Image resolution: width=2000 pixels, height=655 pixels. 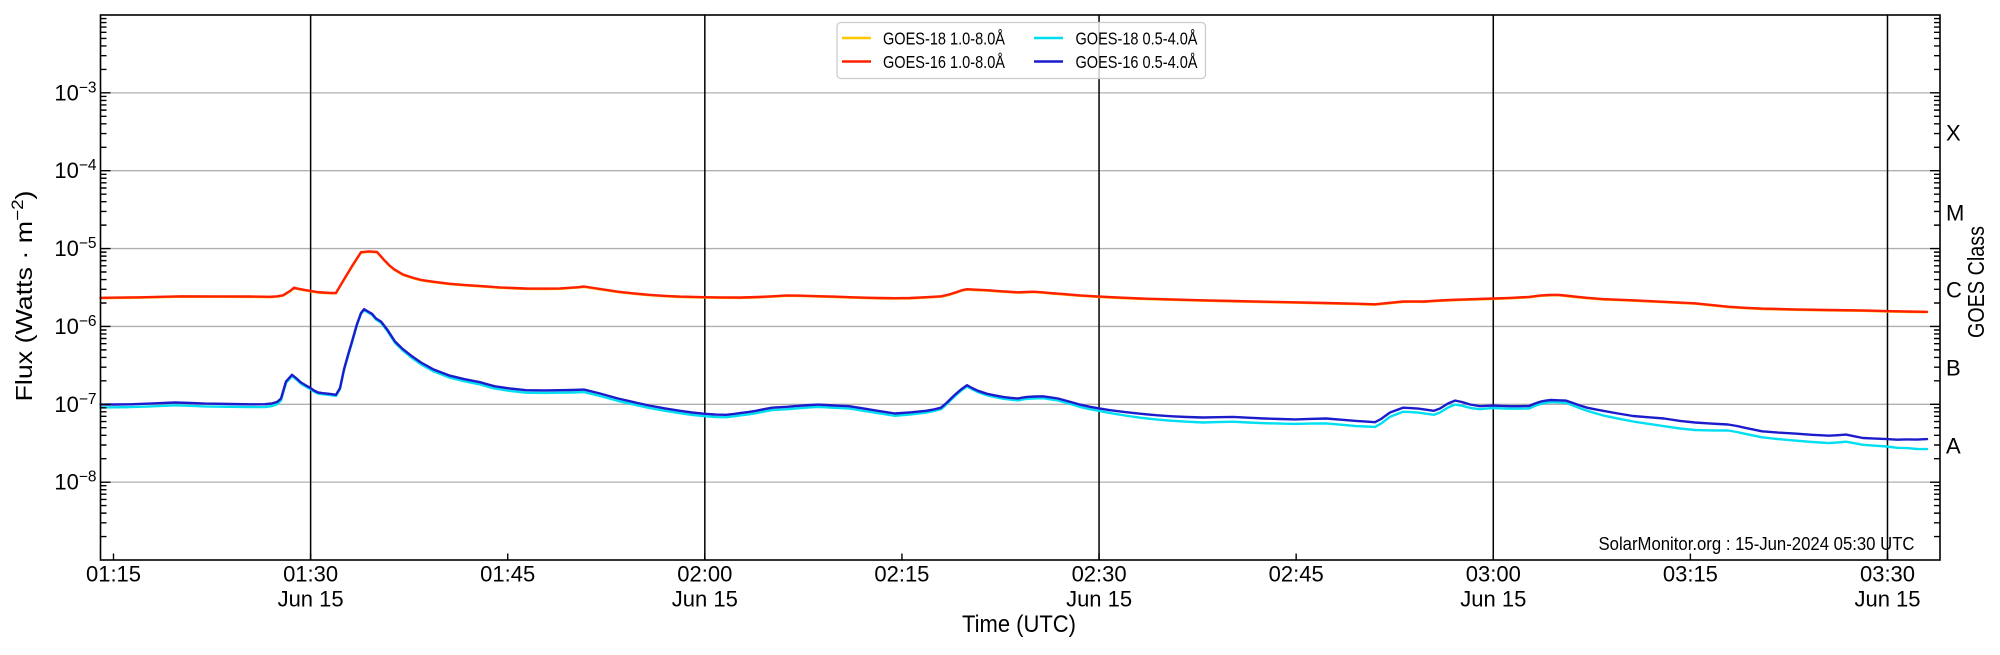 I want to click on svg-text: GOES-16 1.0-8.0Å, so click(x=944, y=62).